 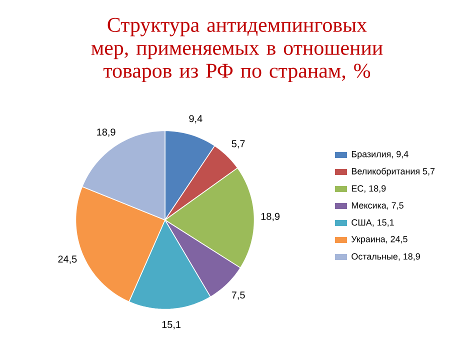 What do you see at coordinates (380, 155) in the screenshot?
I see `legend-label: Бразилия, 9,4` at bounding box center [380, 155].